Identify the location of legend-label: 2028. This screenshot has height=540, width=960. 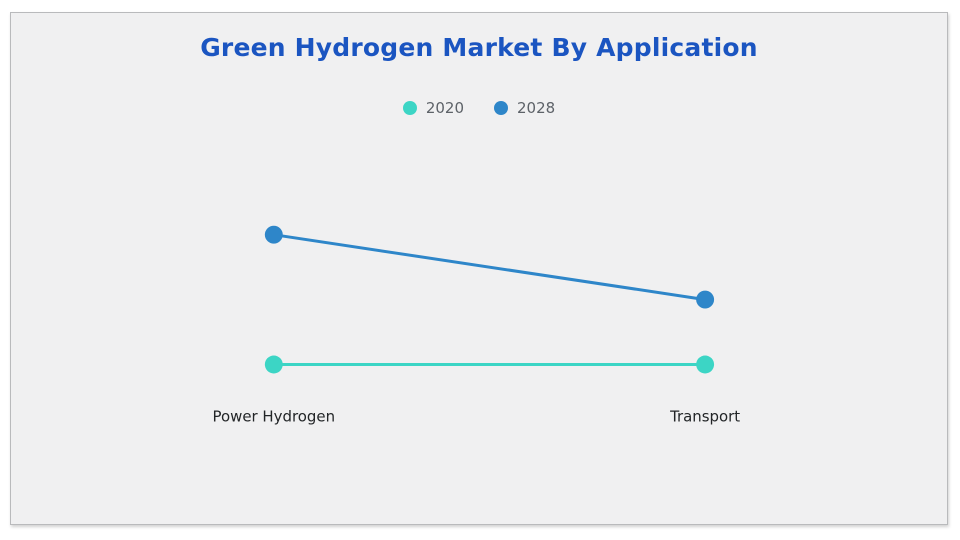
(536, 108).